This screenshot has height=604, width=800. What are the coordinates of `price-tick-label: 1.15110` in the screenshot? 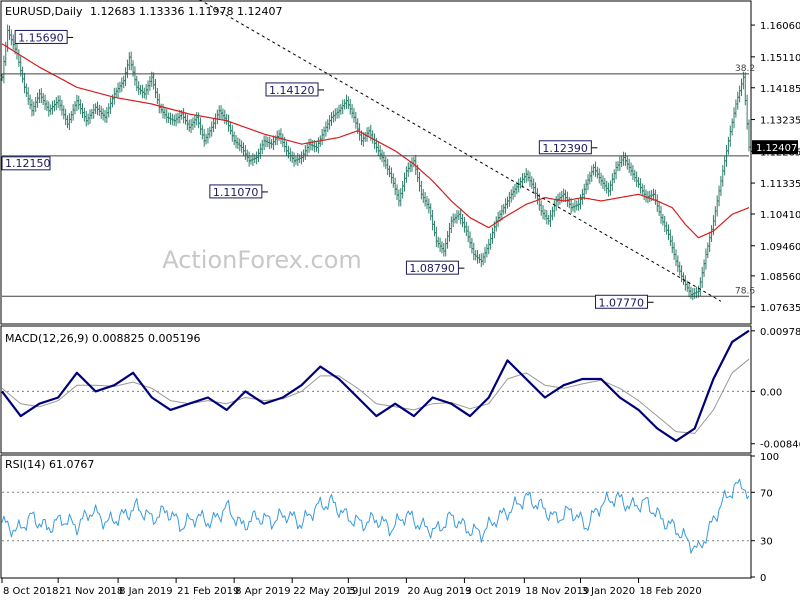 It's located at (780, 58).